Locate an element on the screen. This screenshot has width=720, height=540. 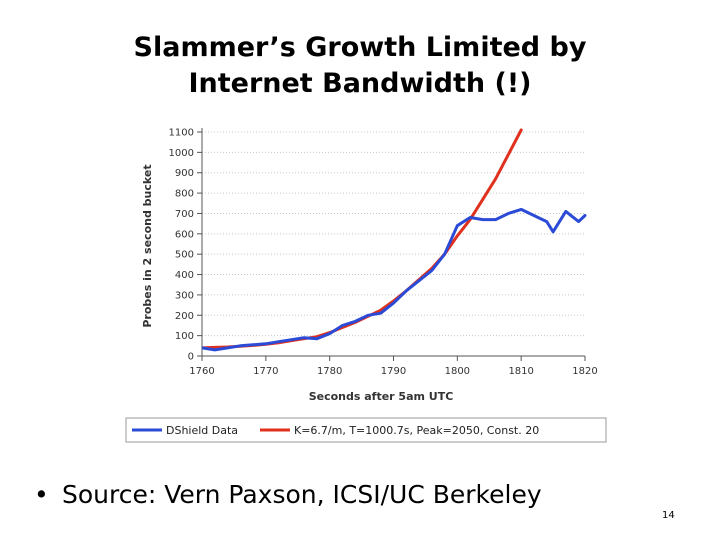
source-text: Source: Vern Paxson, ICSI/UC Berkeley is located at coordinates (302, 494).